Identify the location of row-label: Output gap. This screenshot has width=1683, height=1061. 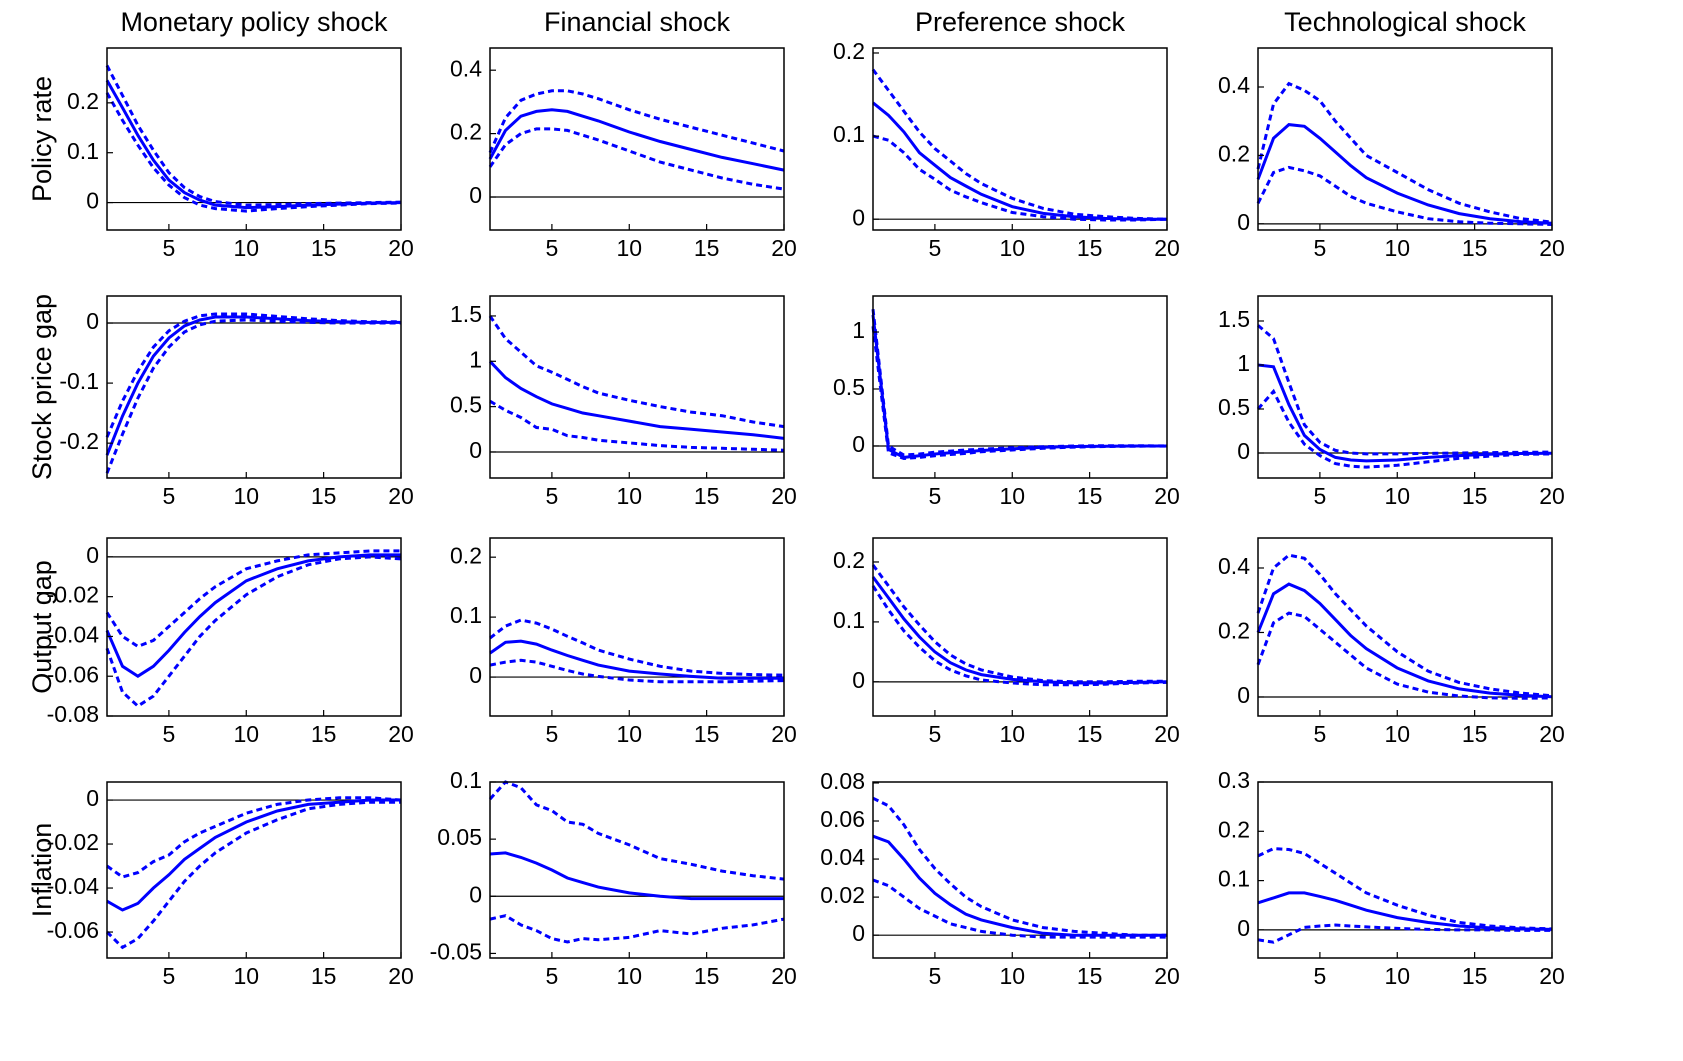
(42, 627).